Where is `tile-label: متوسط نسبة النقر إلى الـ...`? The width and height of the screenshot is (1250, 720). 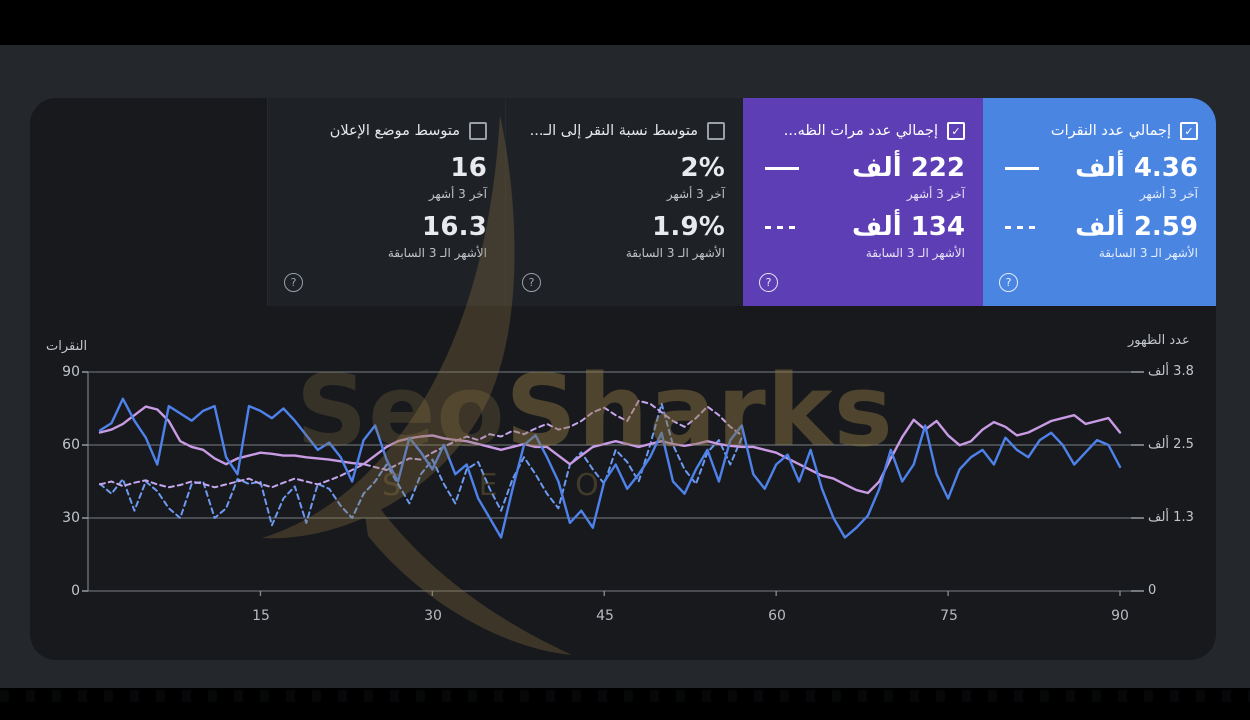 tile-label: متوسط نسبة النقر إلى الـ... is located at coordinates (613, 131).